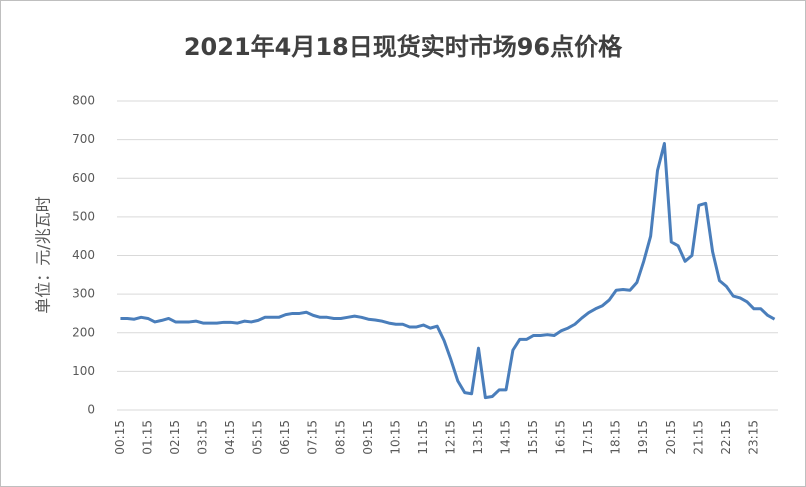 Image resolution: width=806 pixels, height=487 pixels. I want to click on y-tick-label: 300, so click(83, 294).